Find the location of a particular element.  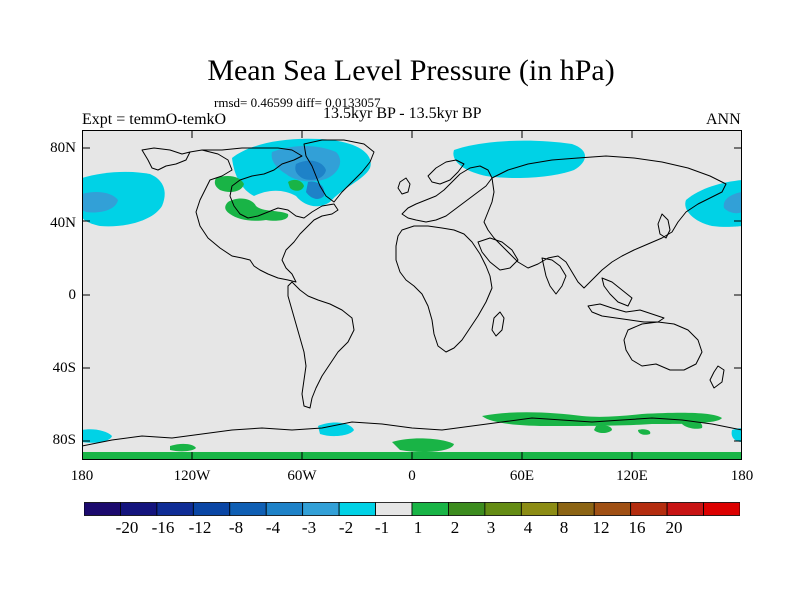

colorbar-label: -16 is located at coordinates (163, 527).